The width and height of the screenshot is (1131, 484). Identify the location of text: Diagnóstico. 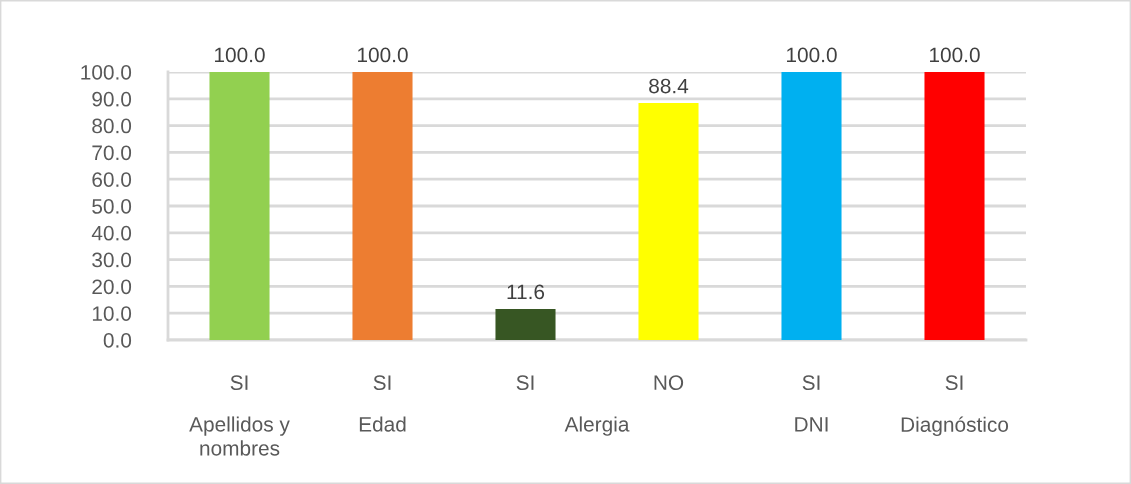
(955, 426).